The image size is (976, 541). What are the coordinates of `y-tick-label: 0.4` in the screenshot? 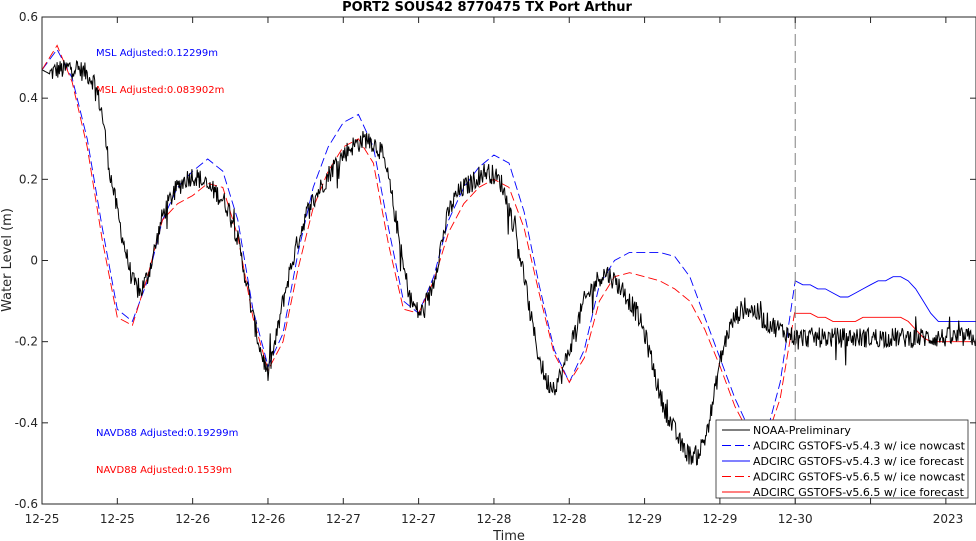 It's located at (28, 98).